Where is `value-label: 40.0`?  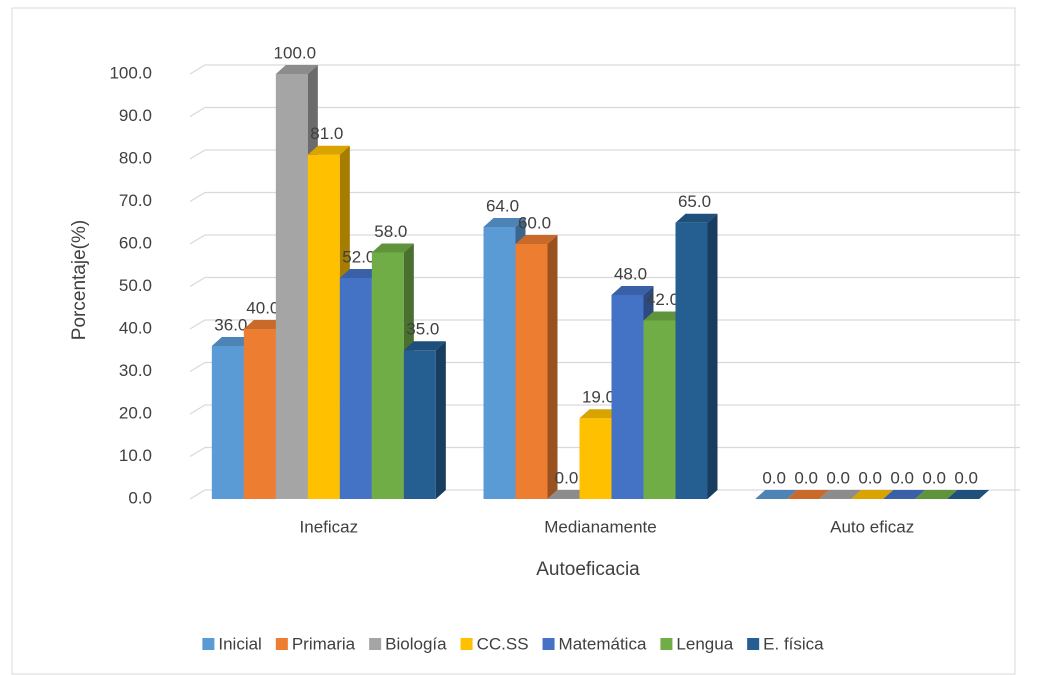
value-label: 40.0 is located at coordinates (262, 307).